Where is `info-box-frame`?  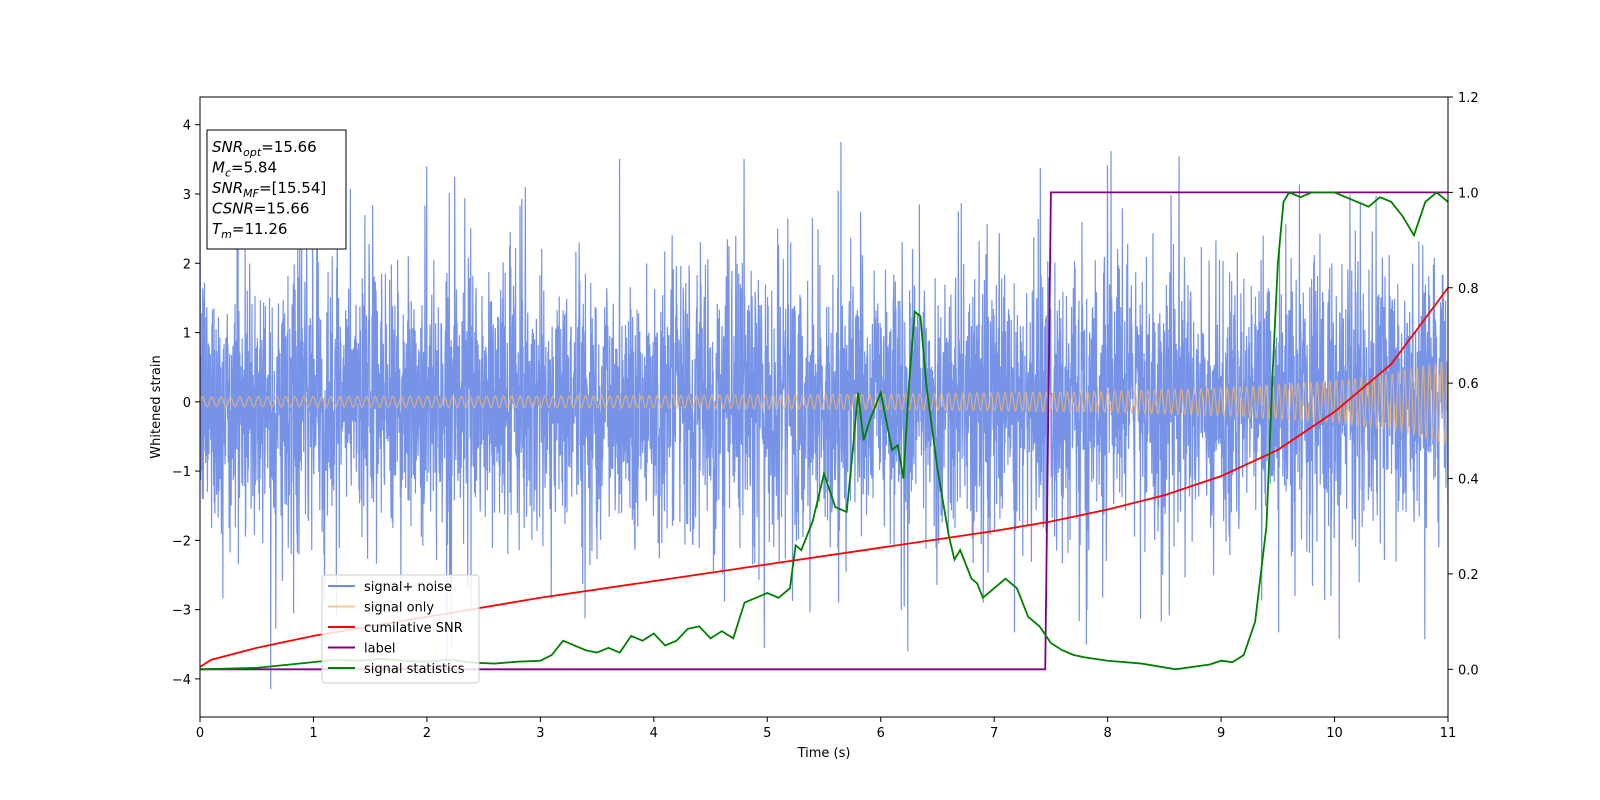
info-box-frame is located at coordinates (276, 189).